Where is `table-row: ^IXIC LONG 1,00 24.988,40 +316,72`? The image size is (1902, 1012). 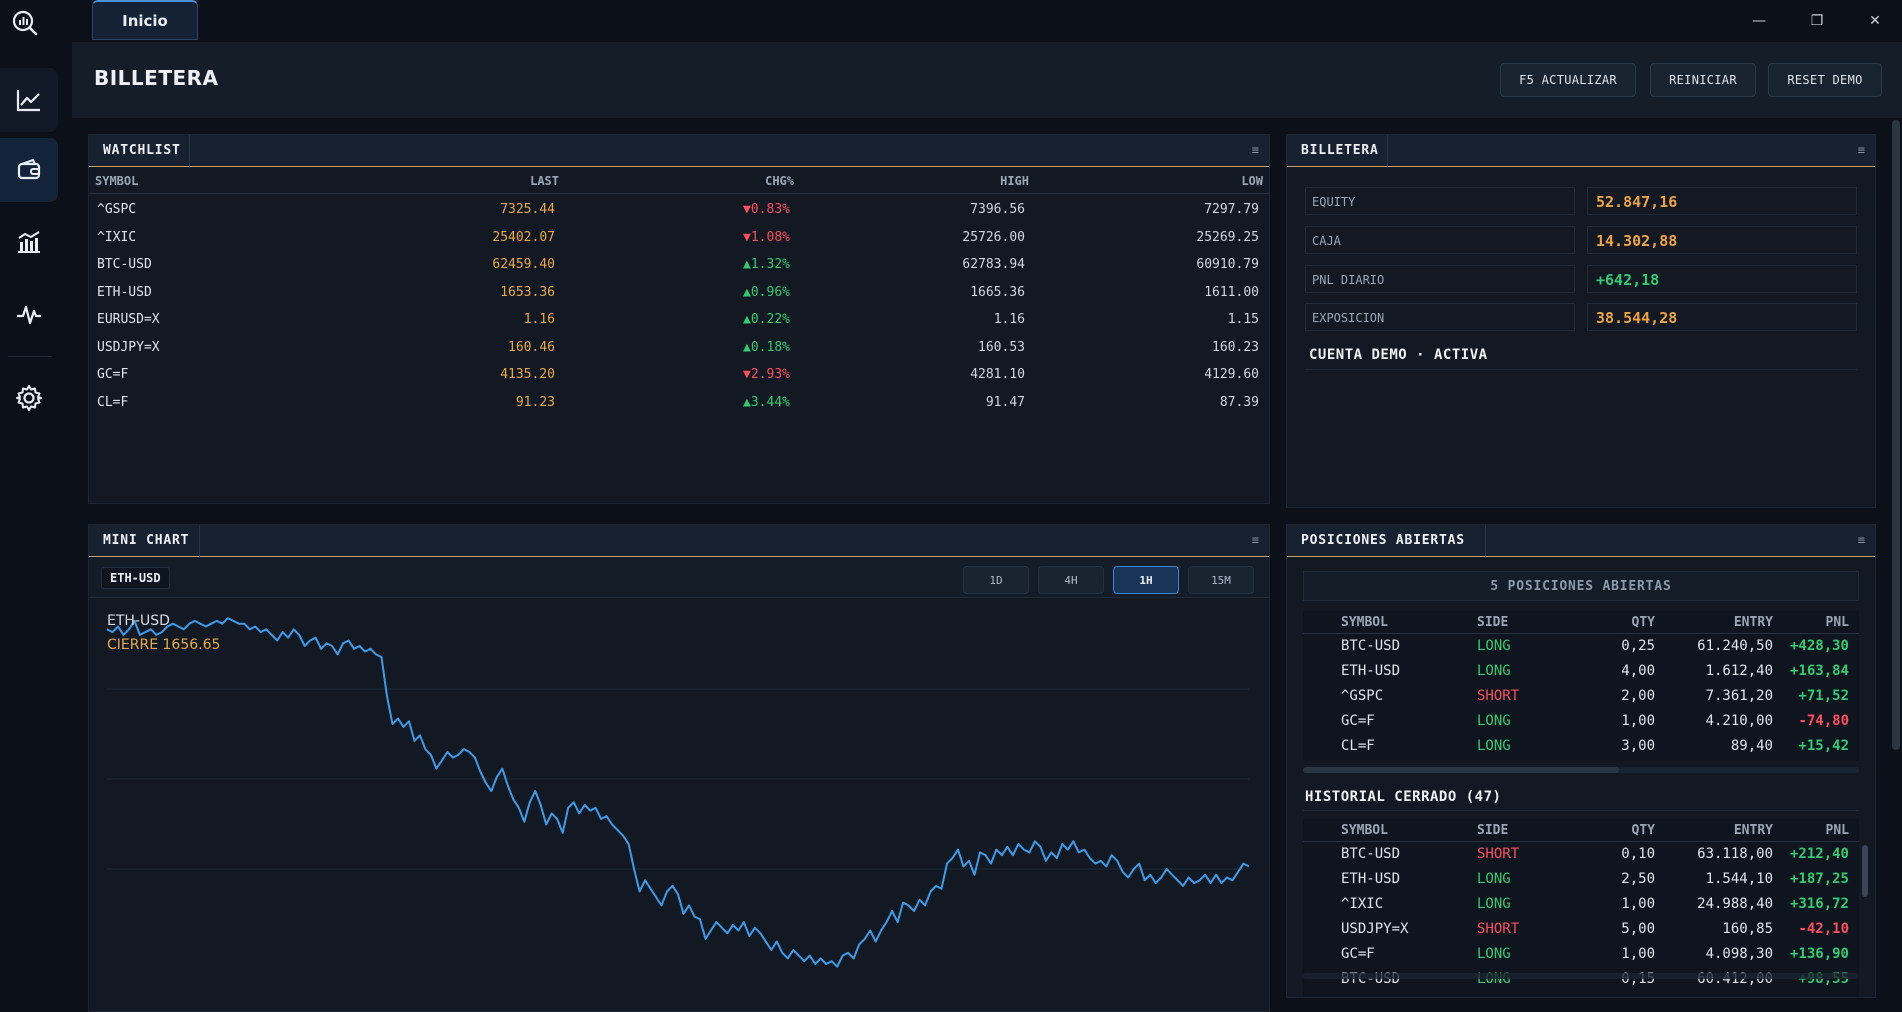 table-row: ^IXIC LONG 1,00 24.988,40 +316,72 is located at coordinates (1581, 904).